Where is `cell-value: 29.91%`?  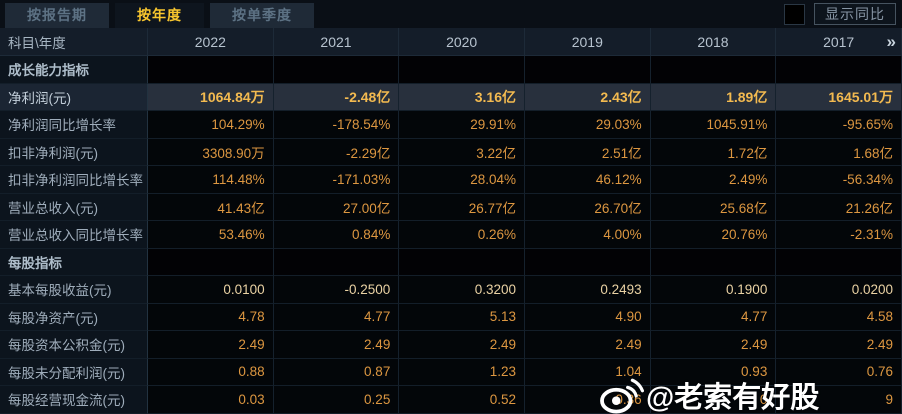 cell-value: 29.91% is located at coordinates (462, 125).